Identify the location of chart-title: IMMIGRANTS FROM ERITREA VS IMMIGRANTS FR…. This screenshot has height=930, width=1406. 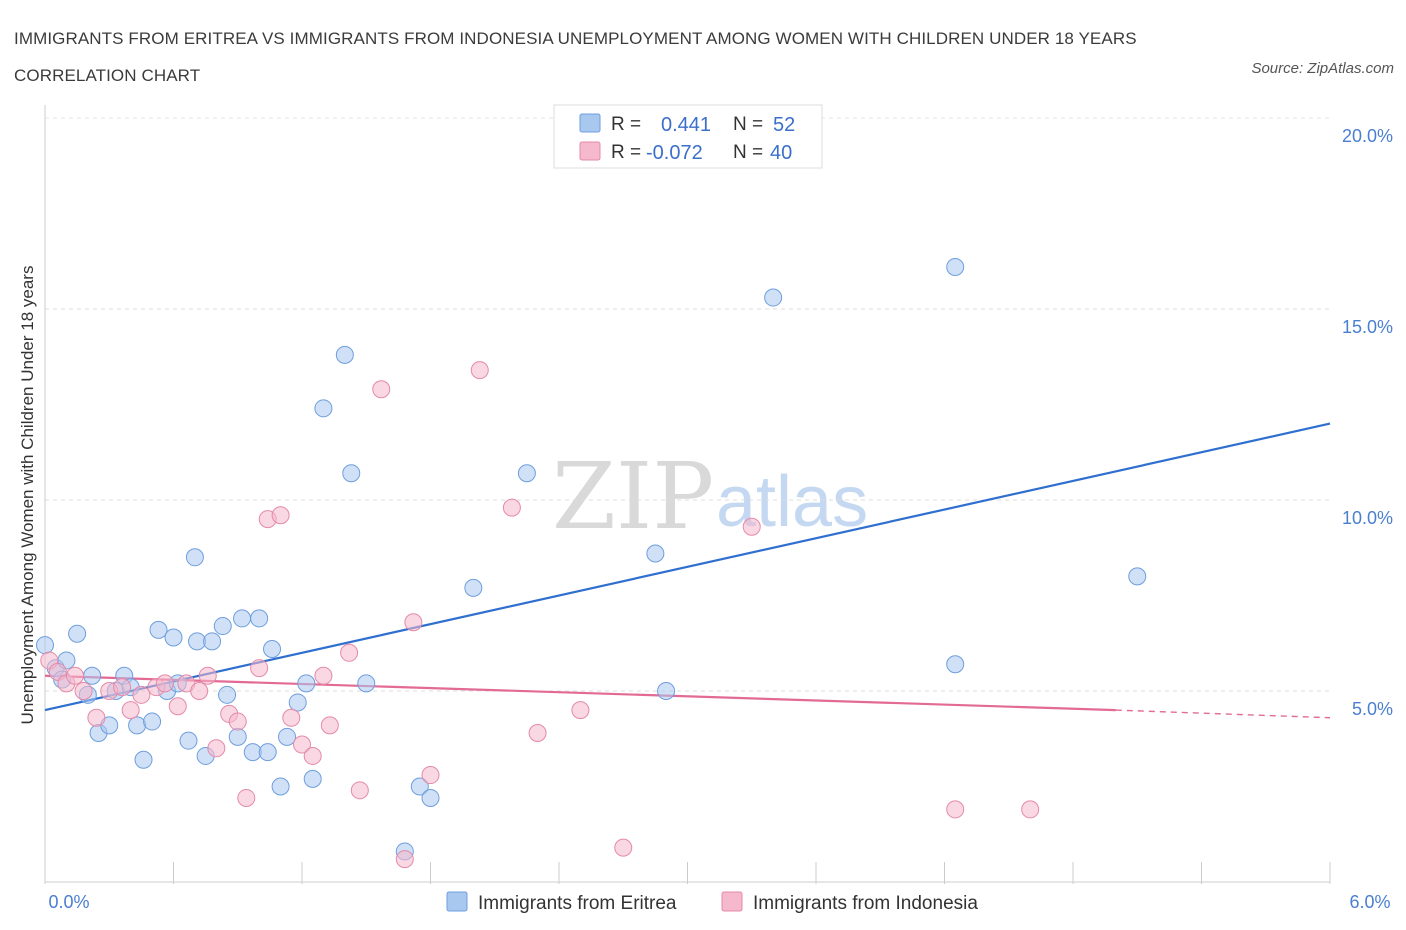
(575, 57).